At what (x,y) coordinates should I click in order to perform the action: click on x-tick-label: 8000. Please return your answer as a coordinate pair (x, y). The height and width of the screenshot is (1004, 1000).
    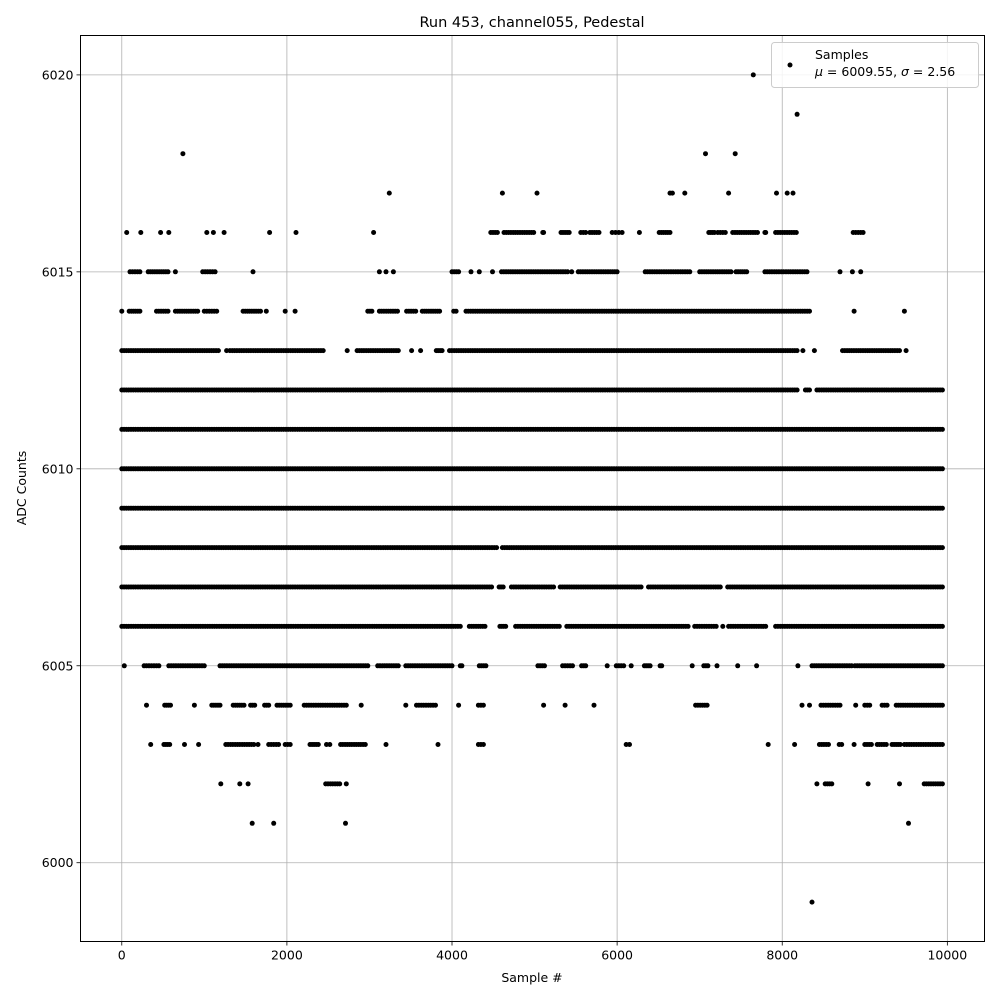
    Looking at the image, I should click on (782, 955).